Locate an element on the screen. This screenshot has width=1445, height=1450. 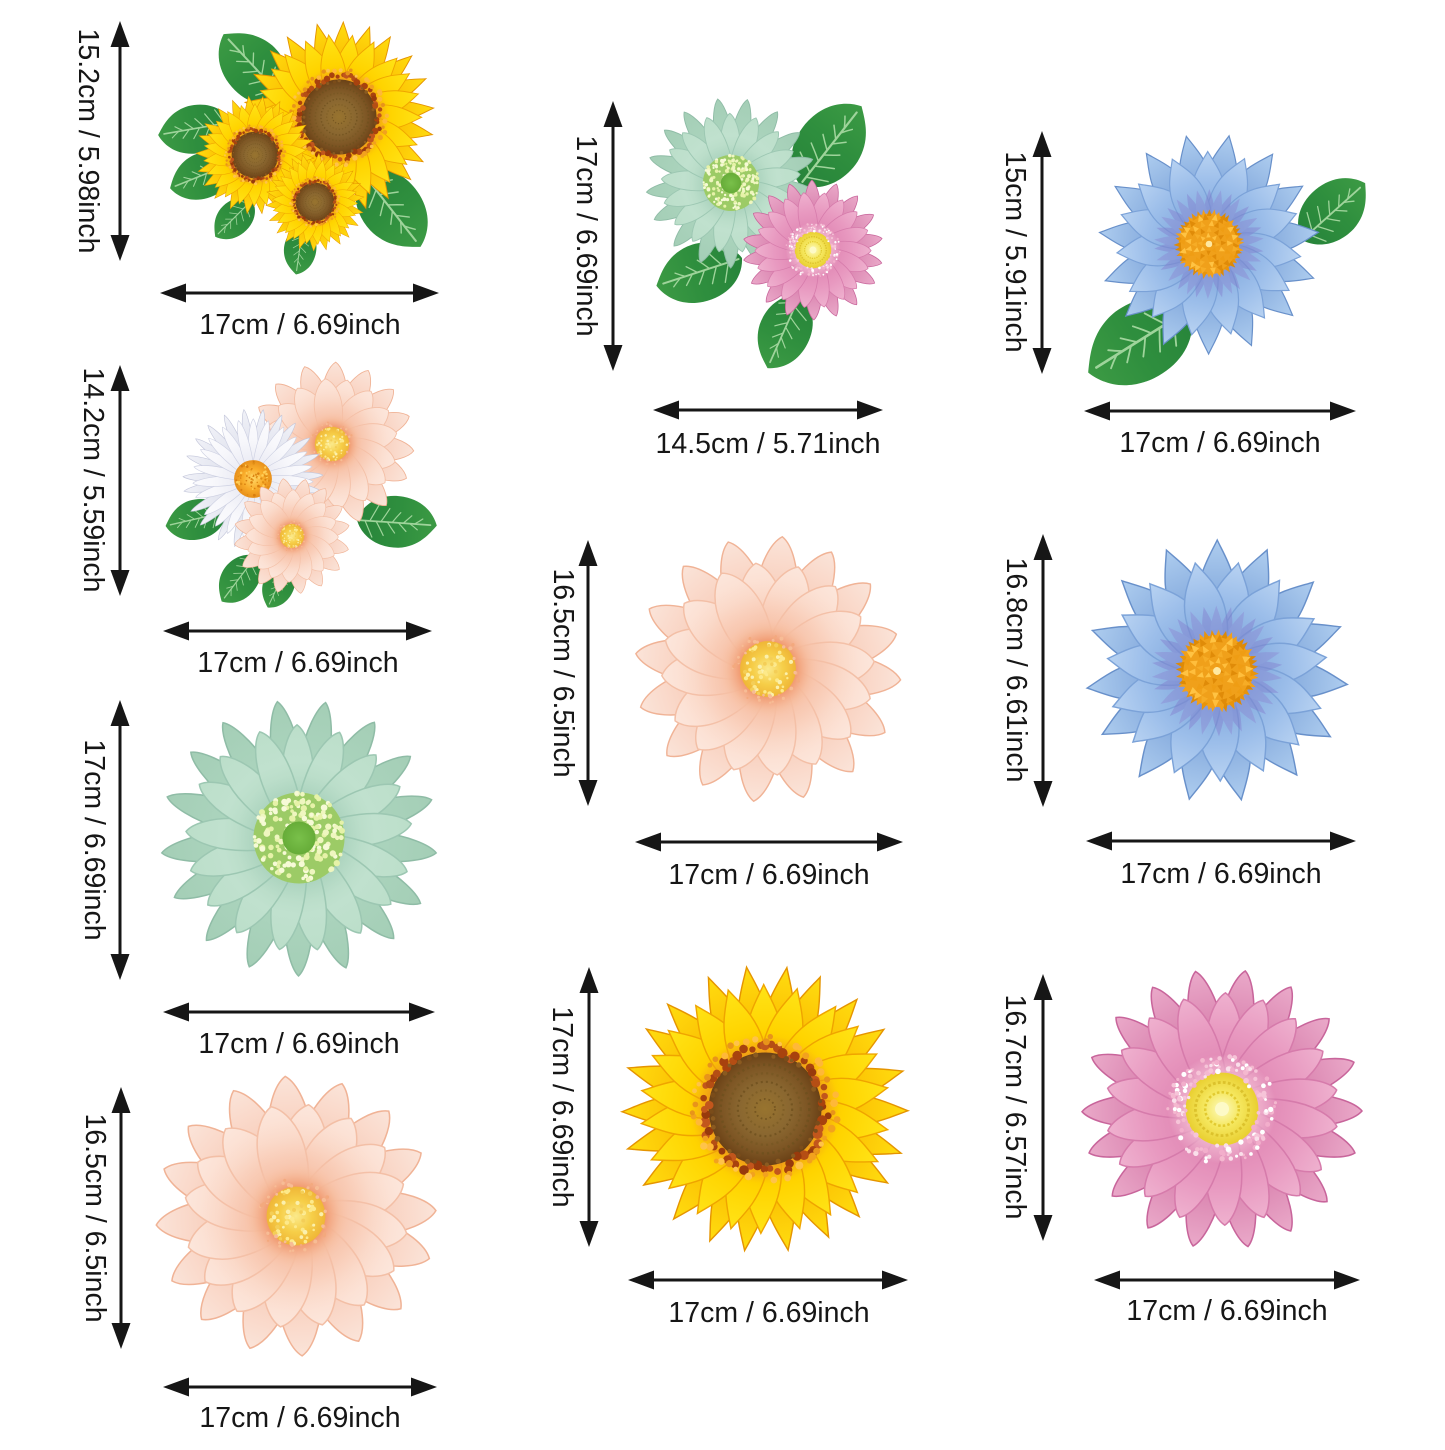
svg-text: 14.2cm / 5.59inch is located at coordinates (93, 480).